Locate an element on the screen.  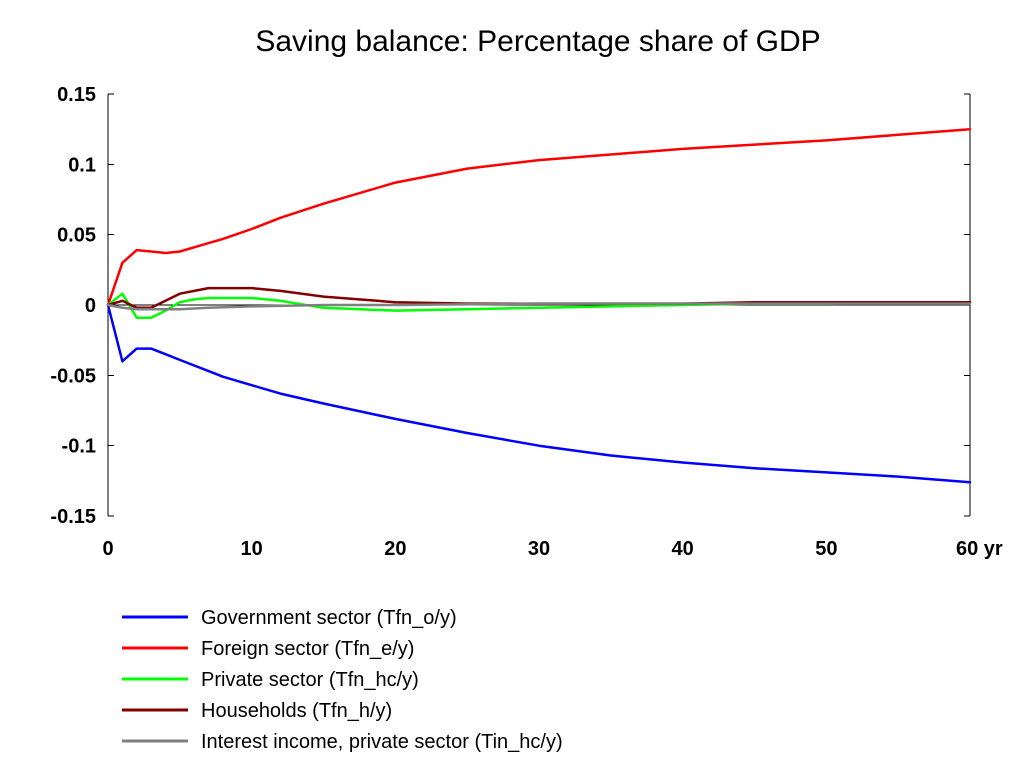
y-tick-label: -0.15 is located at coordinates (73, 517).